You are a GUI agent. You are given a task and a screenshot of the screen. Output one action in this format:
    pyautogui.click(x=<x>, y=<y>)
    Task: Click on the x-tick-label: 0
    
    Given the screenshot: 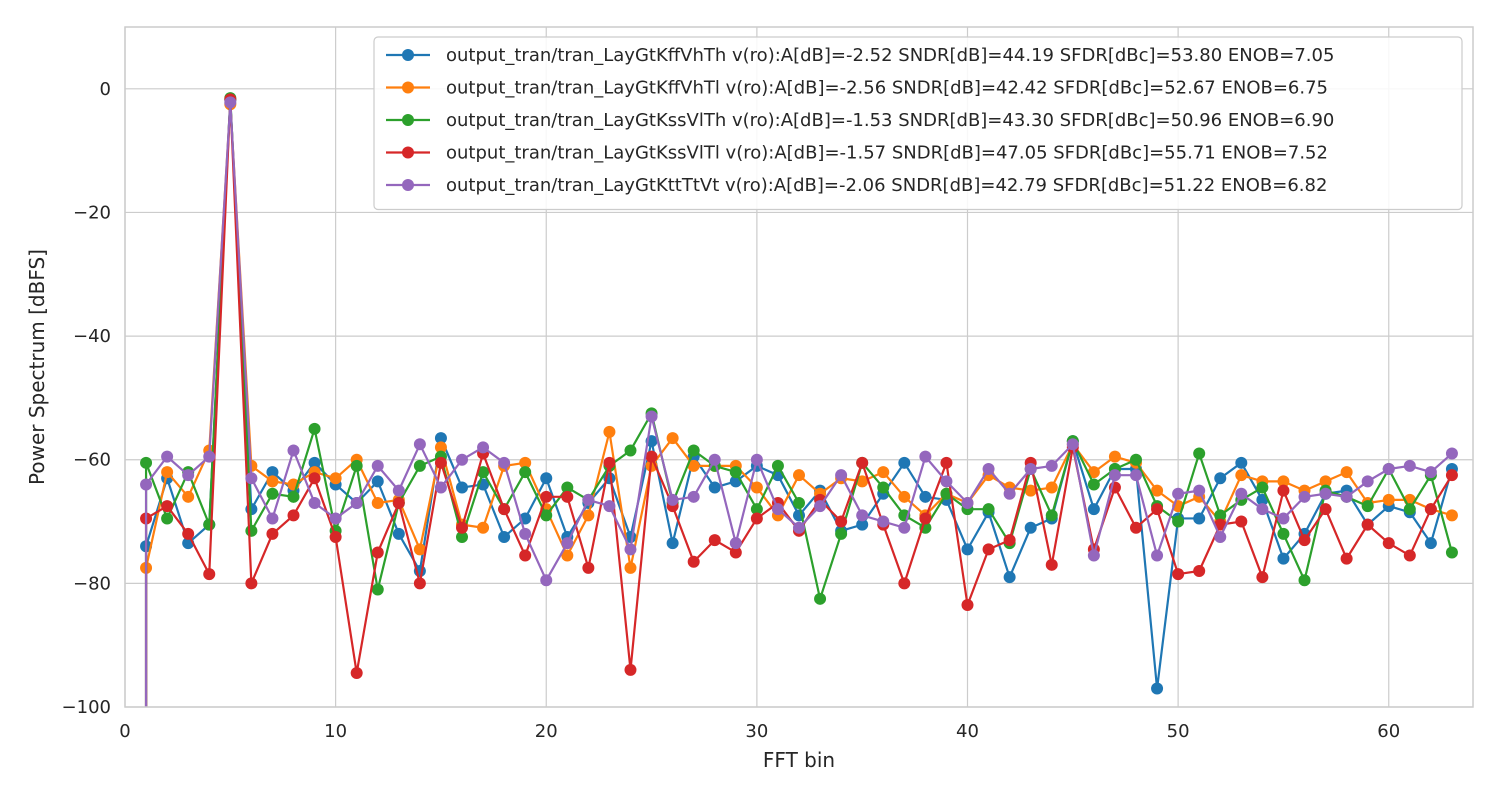 What is the action you would take?
    pyautogui.click(x=124, y=731)
    